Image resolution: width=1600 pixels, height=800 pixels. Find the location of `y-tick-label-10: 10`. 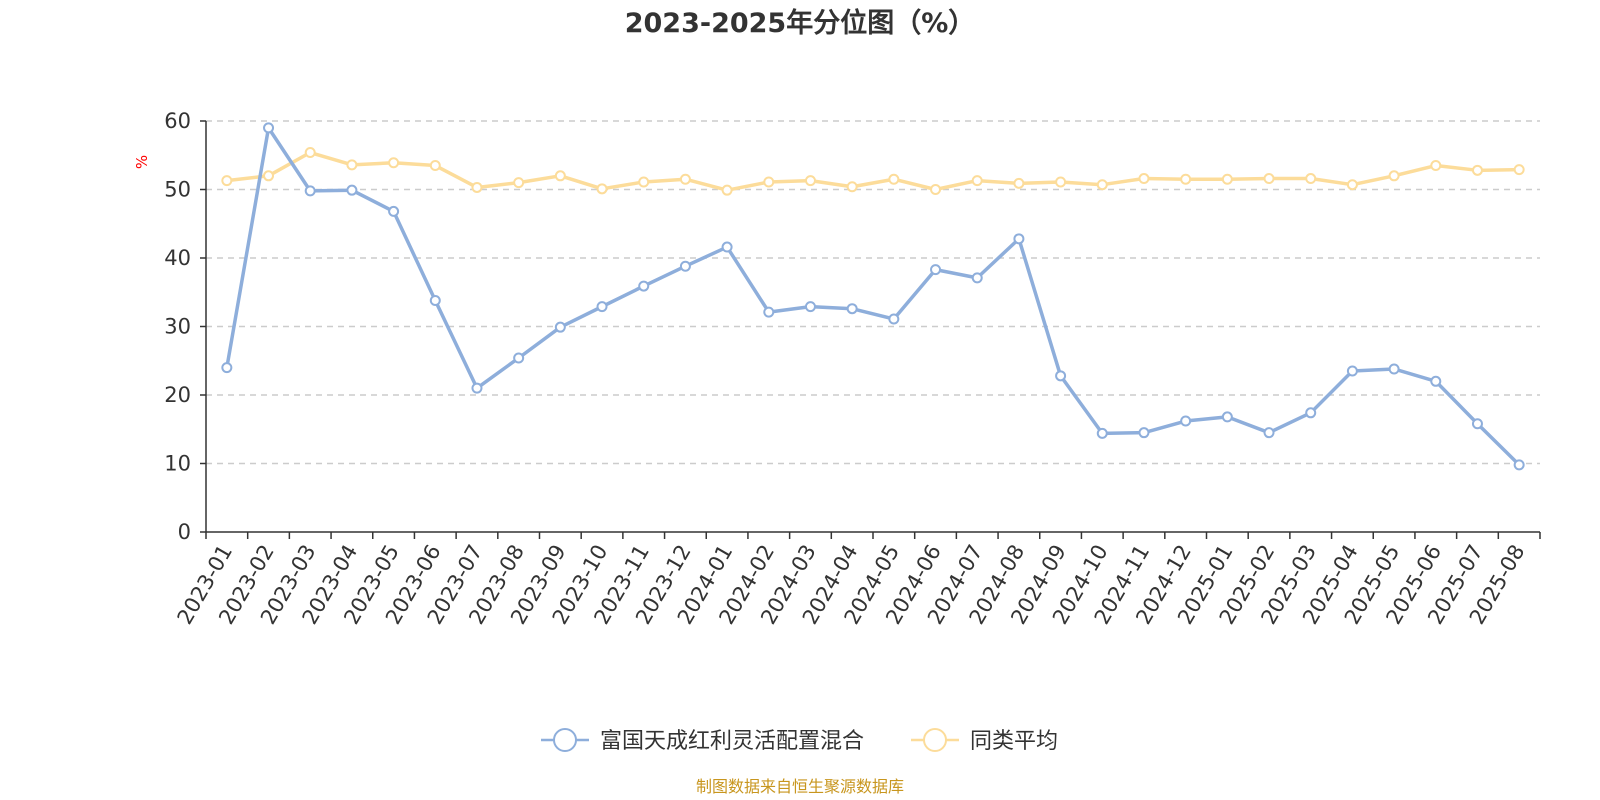

y-tick-label-10: 10 is located at coordinates (177, 464).